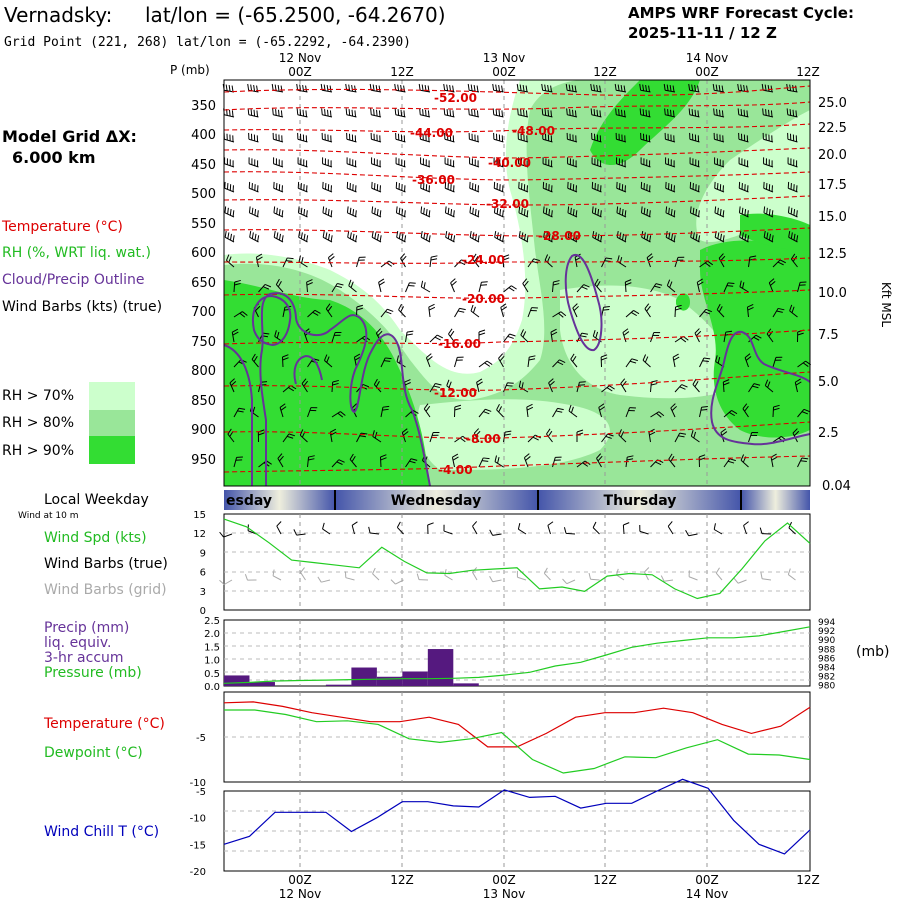 The image size is (900, 904). Describe the element at coordinates (433, 180) in the screenshot. I see `isotherm-label: -36.00` at that location.